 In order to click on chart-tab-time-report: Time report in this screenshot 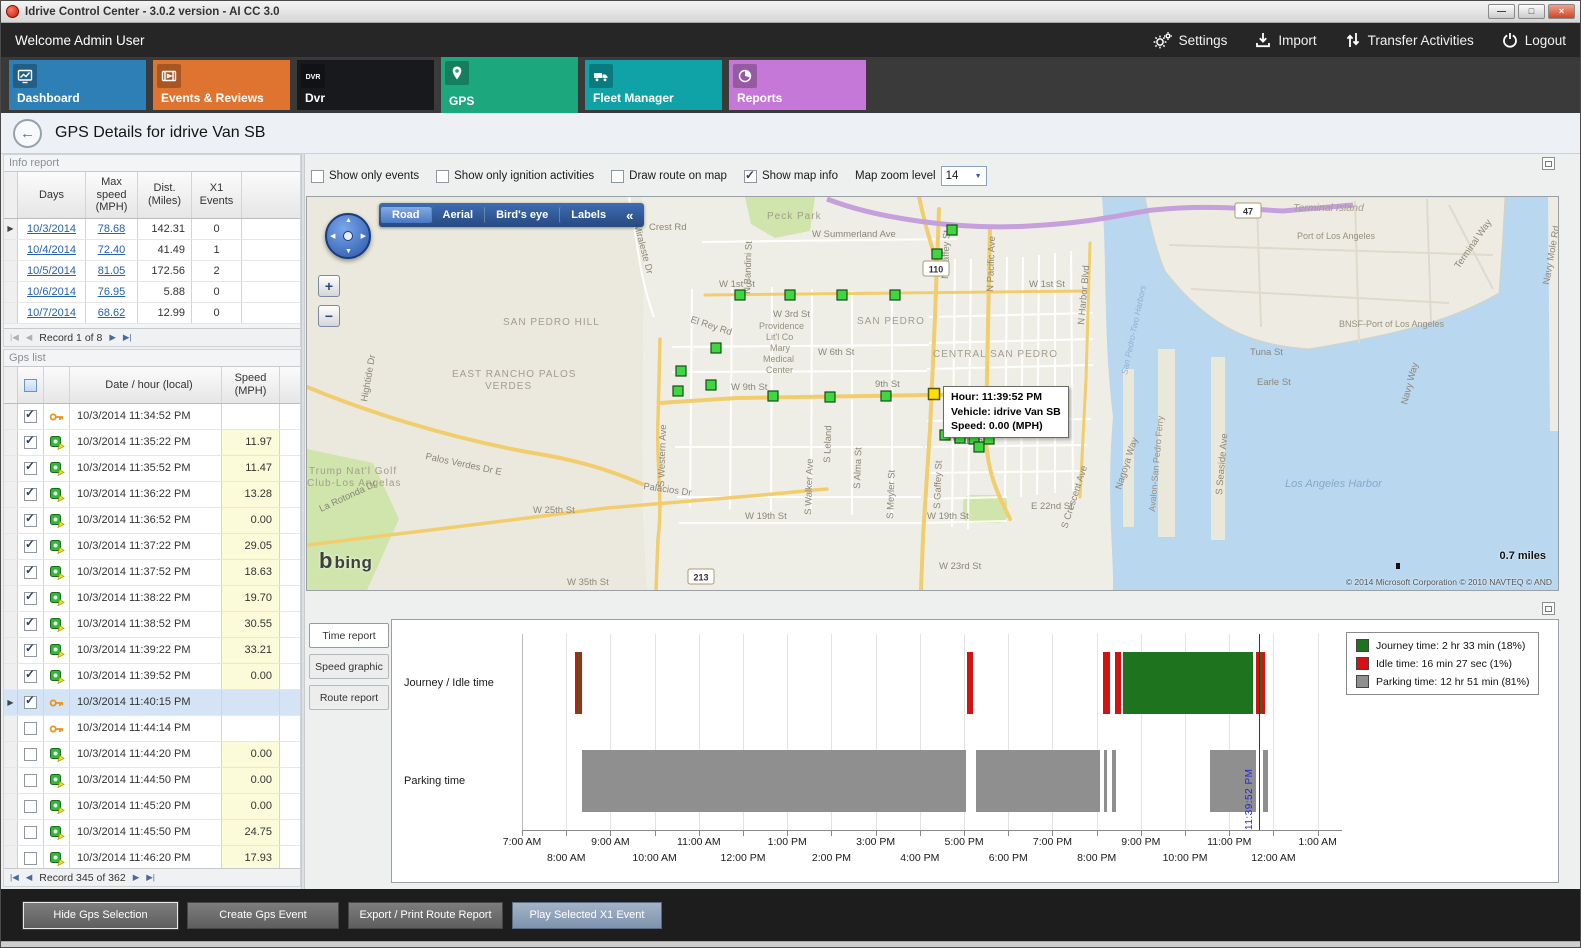, I will do `click(349, 635)`.